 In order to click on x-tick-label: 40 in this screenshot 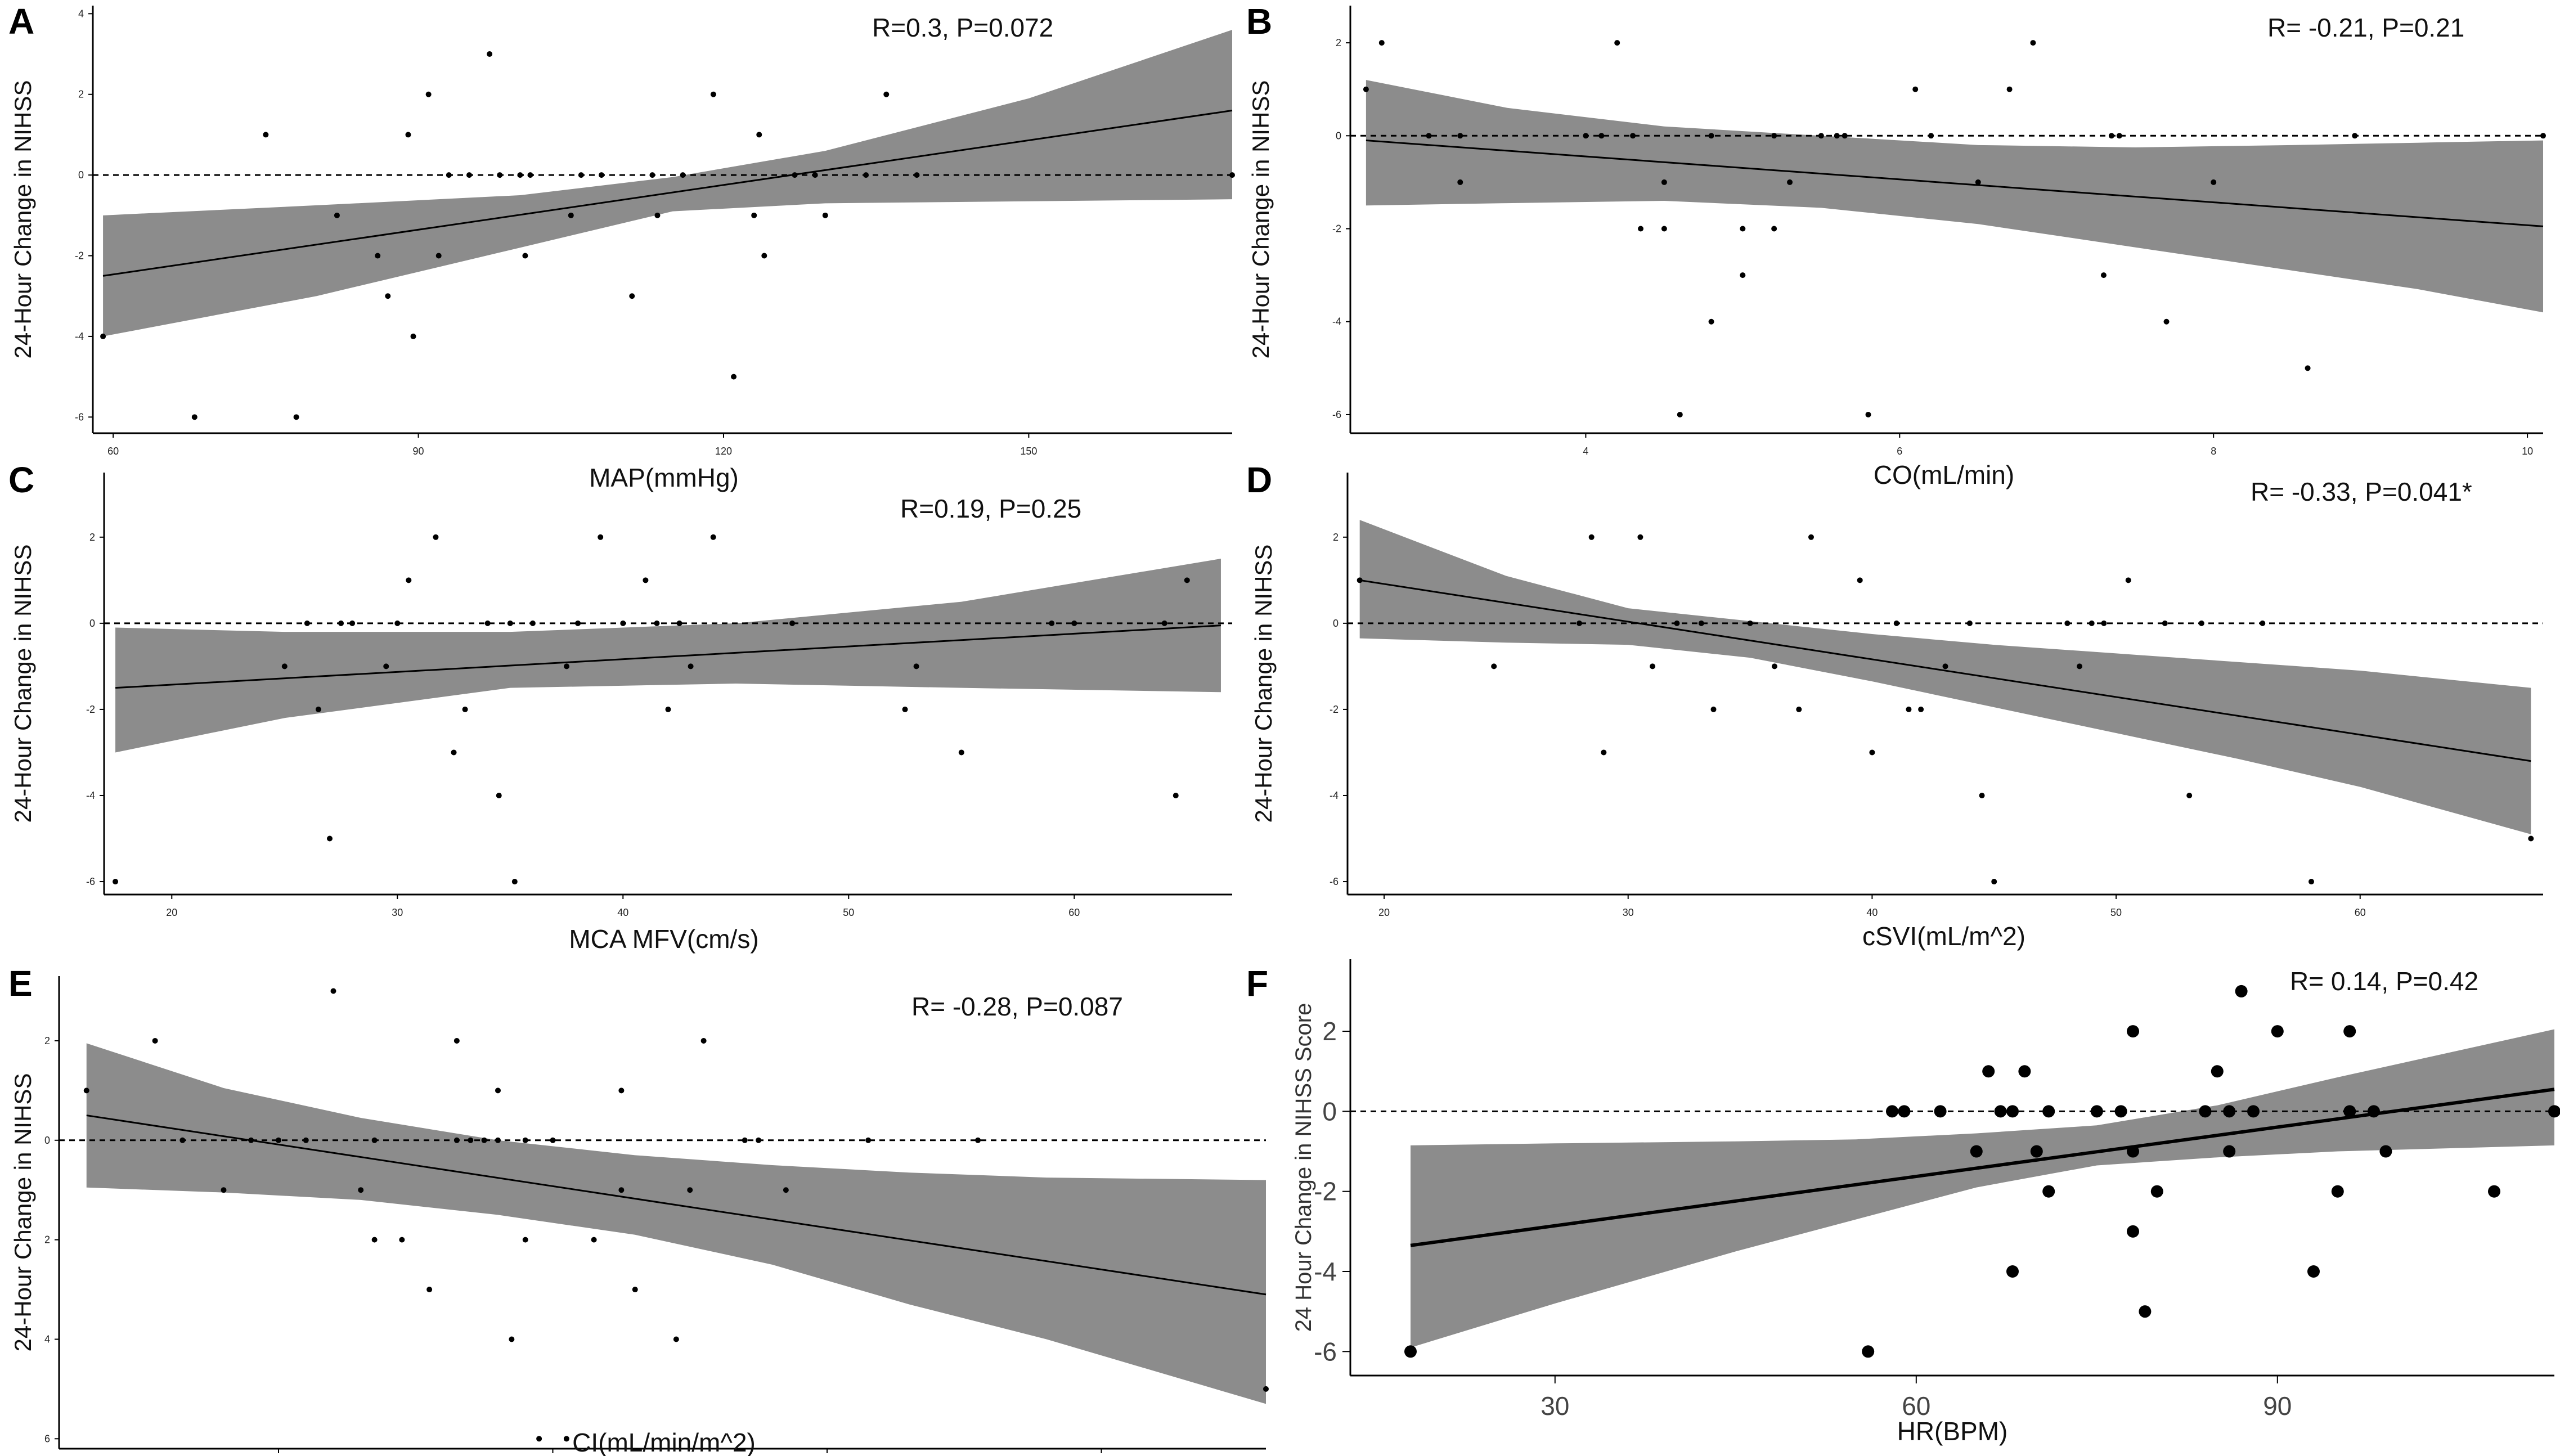, I will do `click(1872, 912)`.